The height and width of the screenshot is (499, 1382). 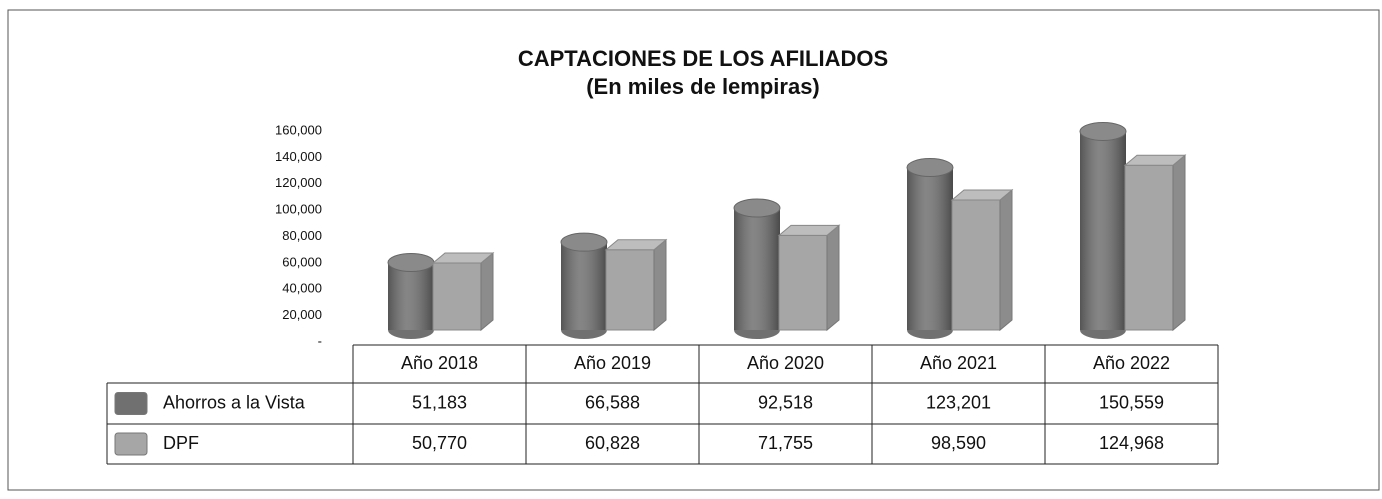 What do you see at coordinates (298, 209) in the screenshot?
I see `y-tick-label: 100,000` at bounding box center [298, 209].